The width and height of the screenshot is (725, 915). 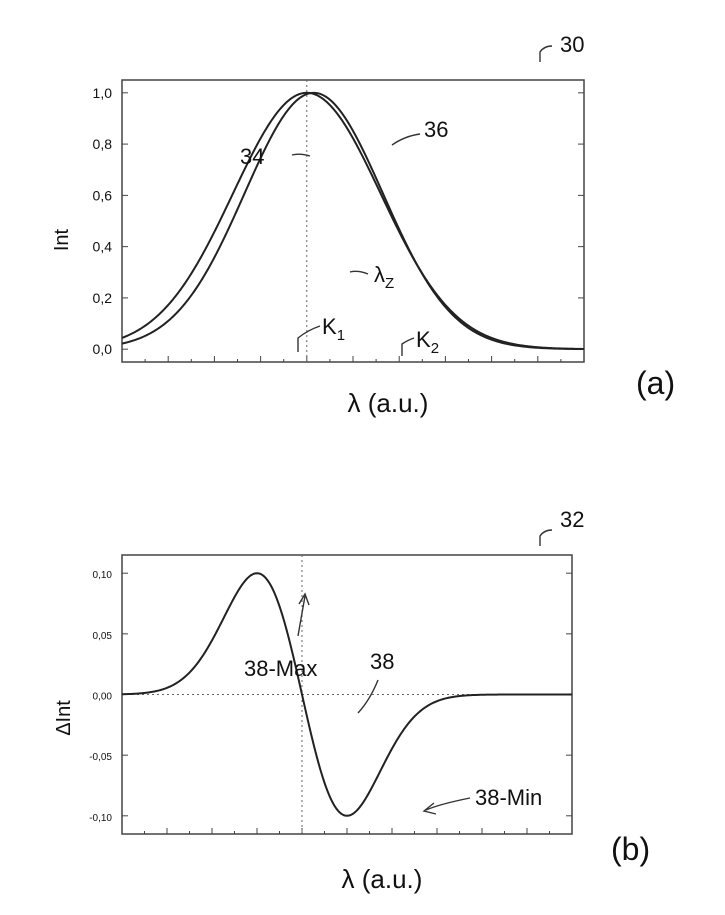 What do you see at coordinates (103, 298) in the screenshot?
I see `panel-a-ytick-label: 0,2` at bounding box center [103, 298].